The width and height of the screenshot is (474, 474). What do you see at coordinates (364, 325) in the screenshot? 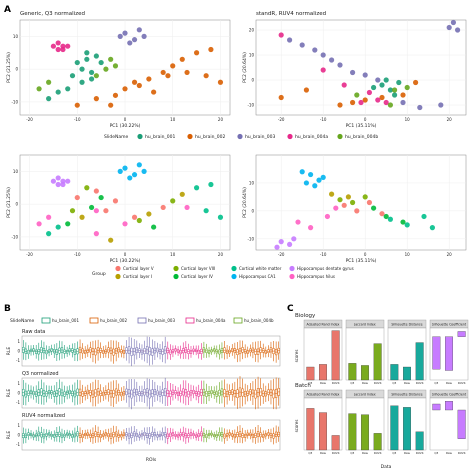
I see `facet-title: Jaccard Index` at bounding box center [364, 325].